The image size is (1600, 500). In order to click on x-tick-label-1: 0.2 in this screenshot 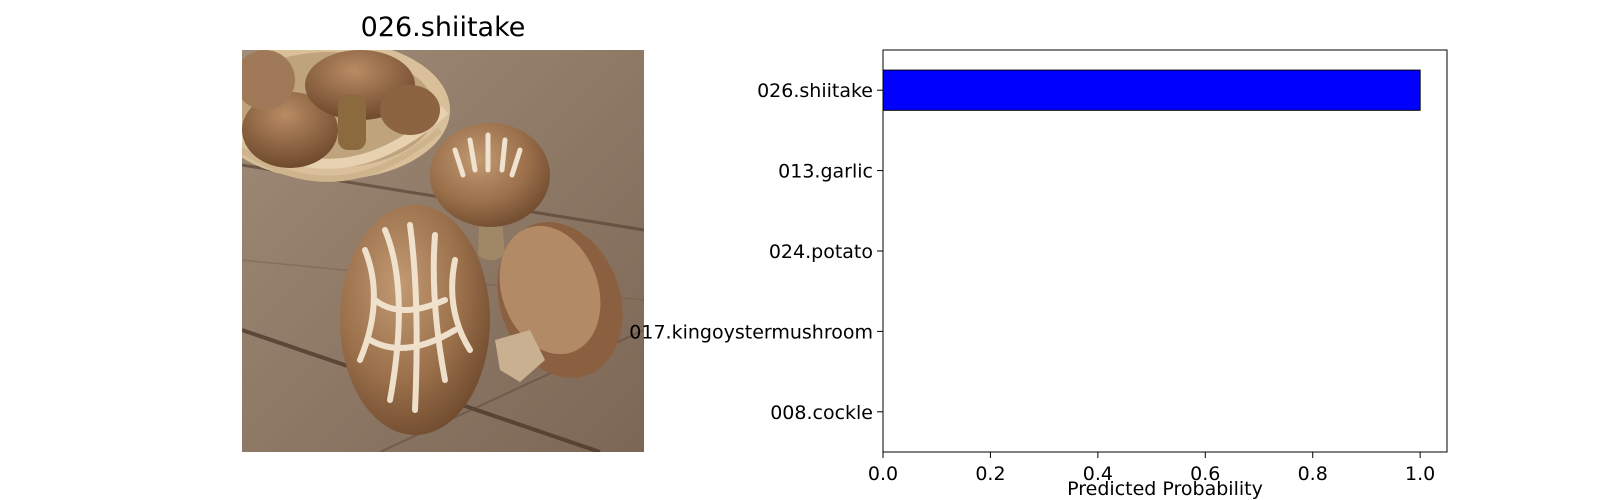, I will do `click(990, 474)`.